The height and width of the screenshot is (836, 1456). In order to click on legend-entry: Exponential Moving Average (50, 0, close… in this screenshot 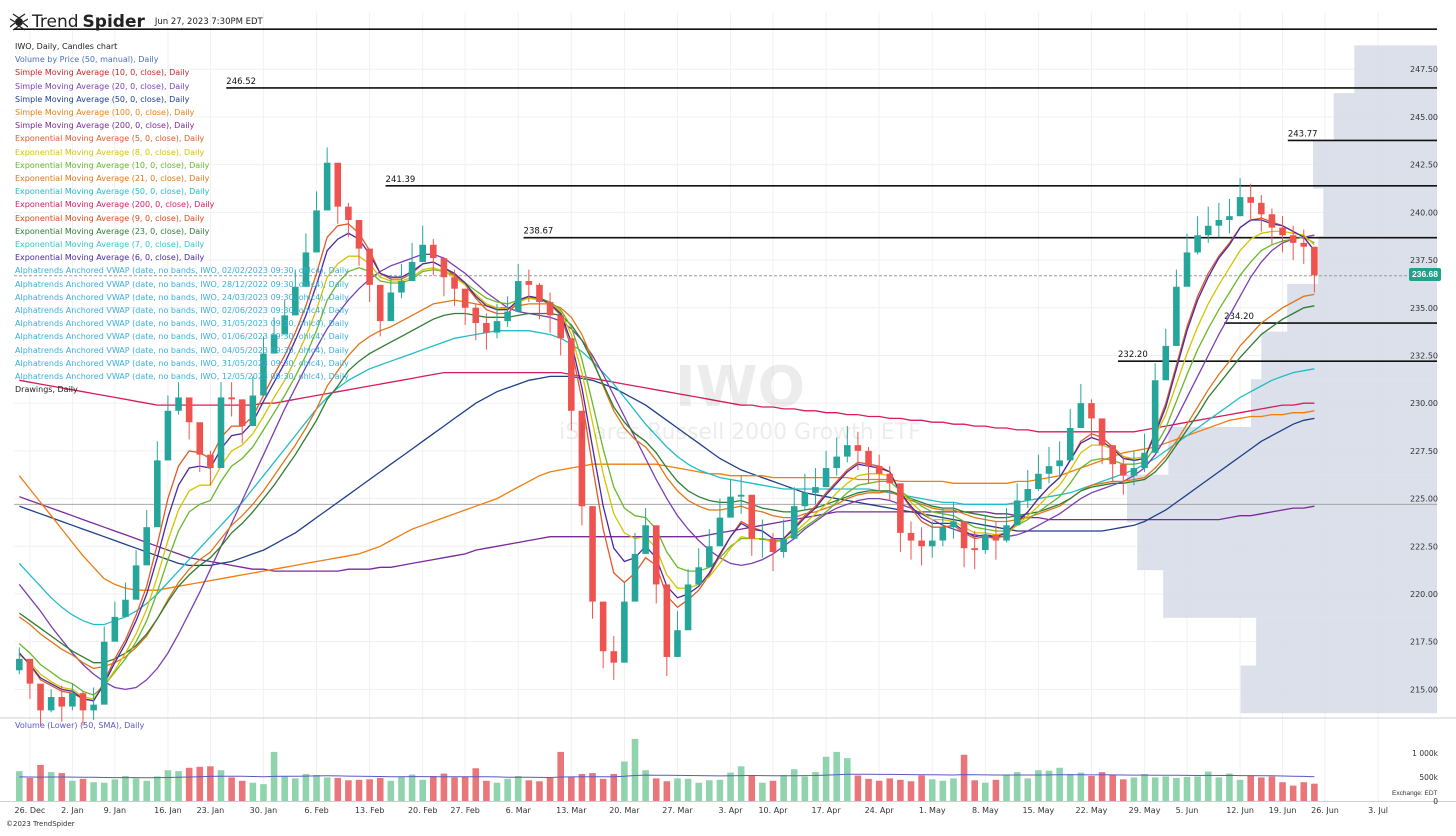, I will do `click(112, 192)`.